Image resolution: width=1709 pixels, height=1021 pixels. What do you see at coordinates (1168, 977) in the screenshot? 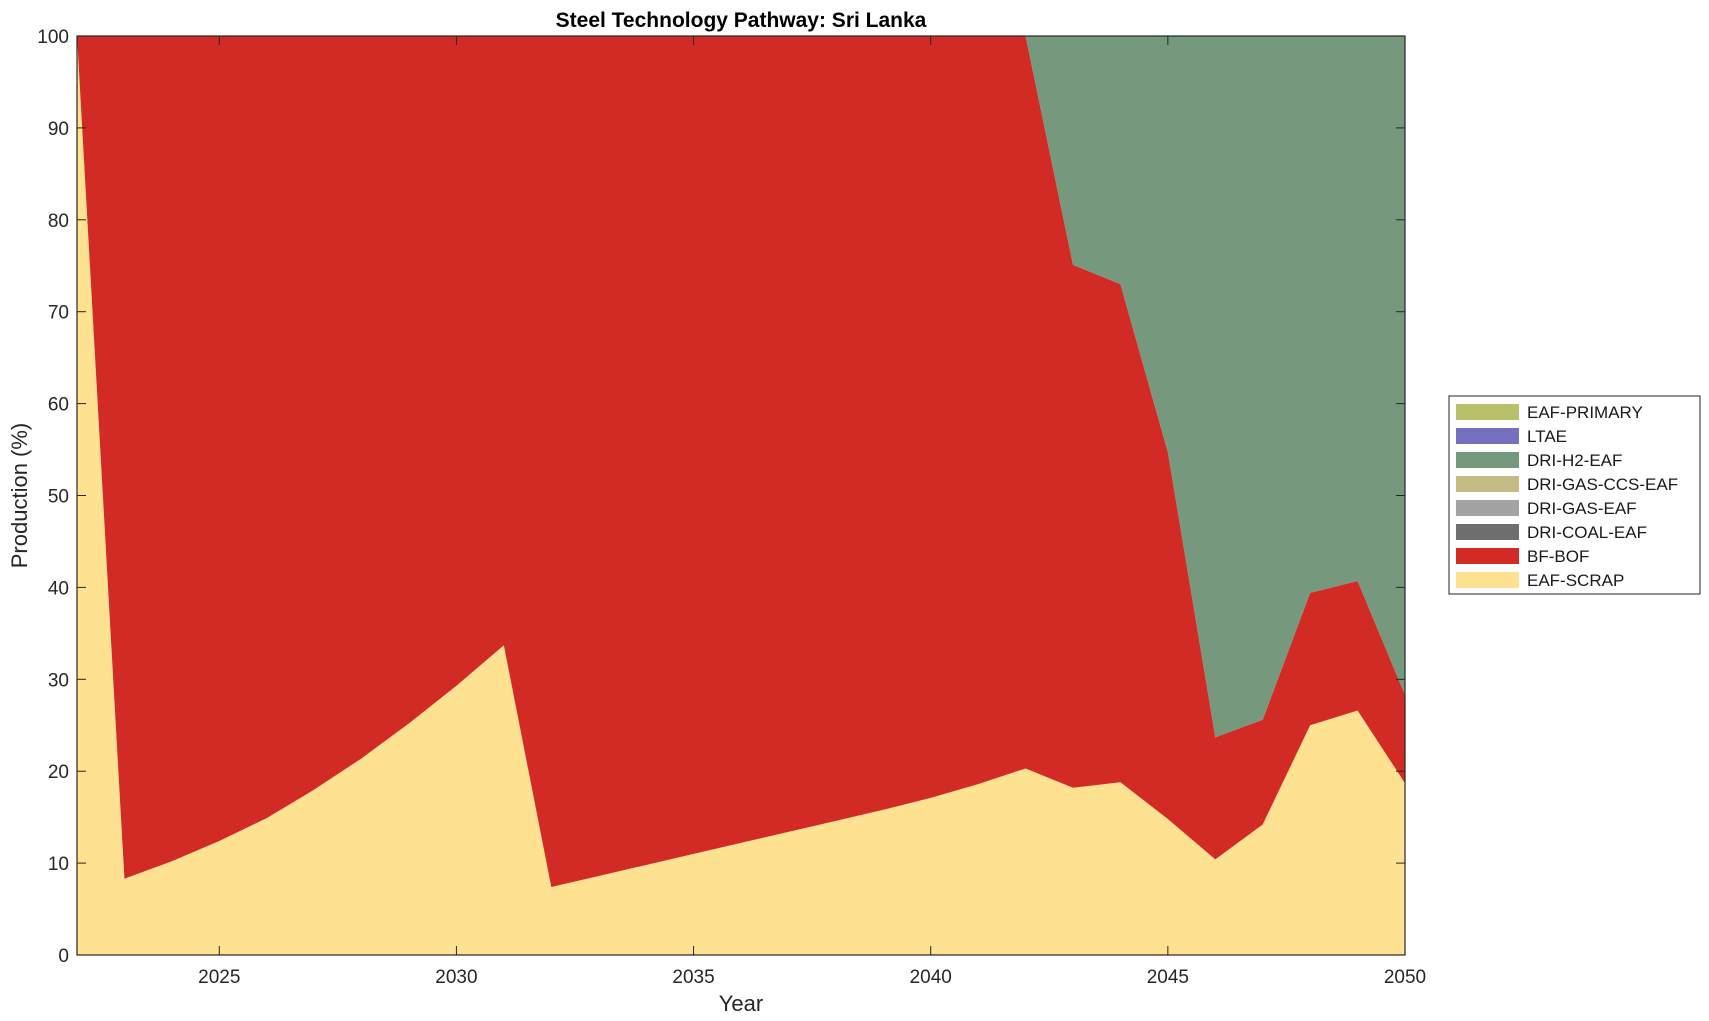
I see `x-tick-label: 2045` at bounding box center [1168, 977].